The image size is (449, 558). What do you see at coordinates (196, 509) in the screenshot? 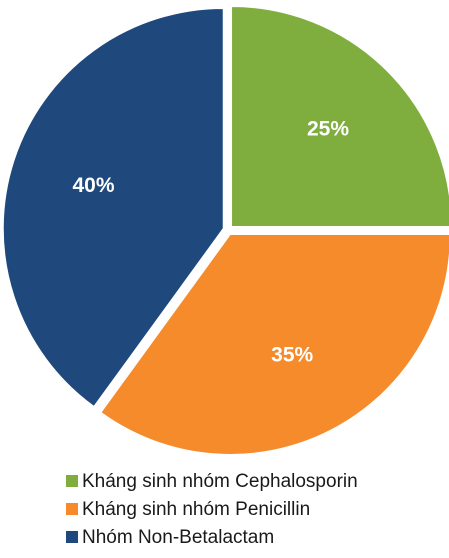
I see `legend-label: Kháng sinh nhóm Penicillin` at bounding box center [196, 509].